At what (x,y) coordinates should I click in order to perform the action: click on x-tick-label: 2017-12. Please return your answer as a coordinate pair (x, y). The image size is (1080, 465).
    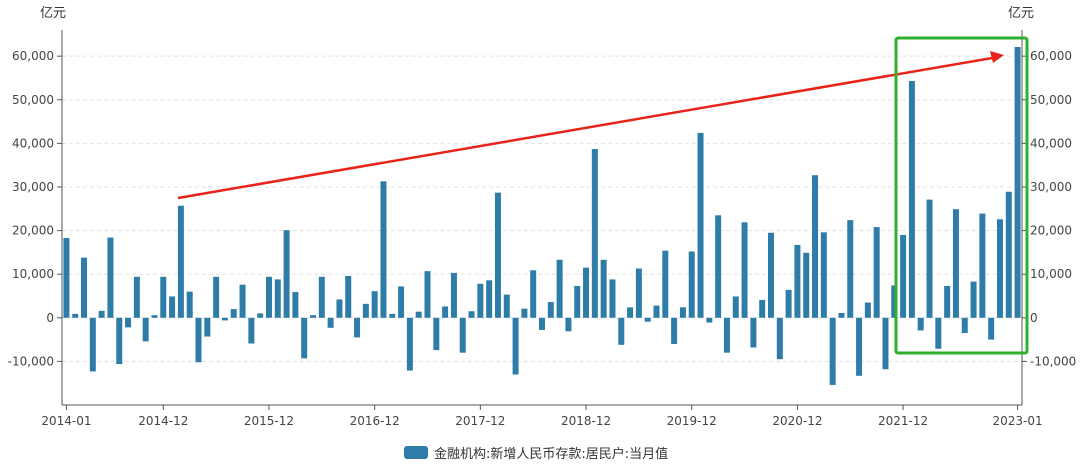
    Looking at the image, I should click on (480, 421).